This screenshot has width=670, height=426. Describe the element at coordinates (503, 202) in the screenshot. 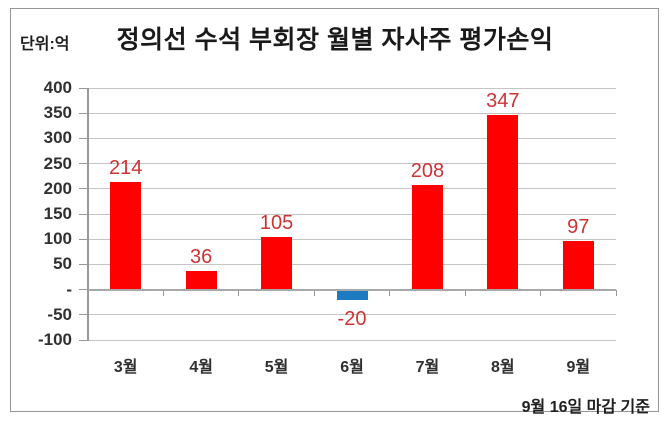

I see `bar-8월` at that location.